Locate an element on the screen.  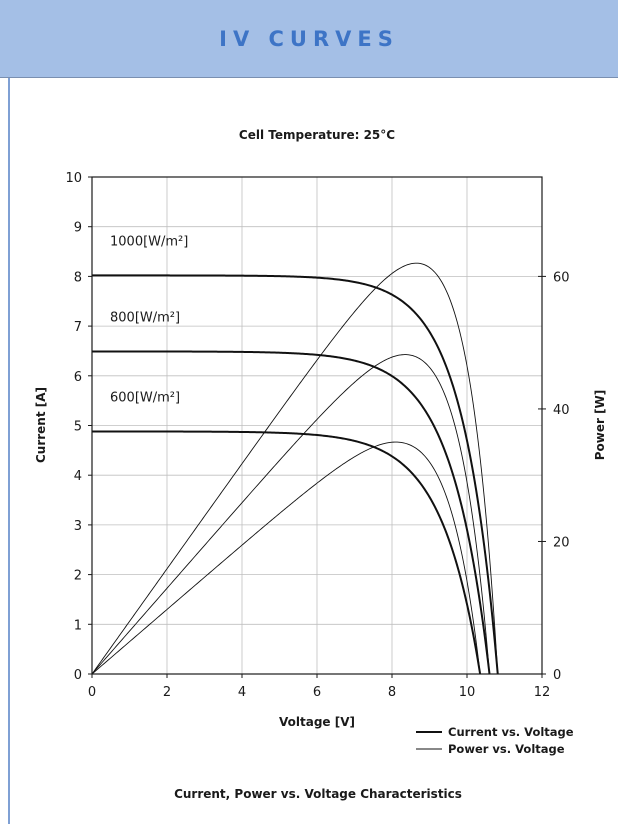
x-tick-label-0: 0 is located at coordinates (92, 692).